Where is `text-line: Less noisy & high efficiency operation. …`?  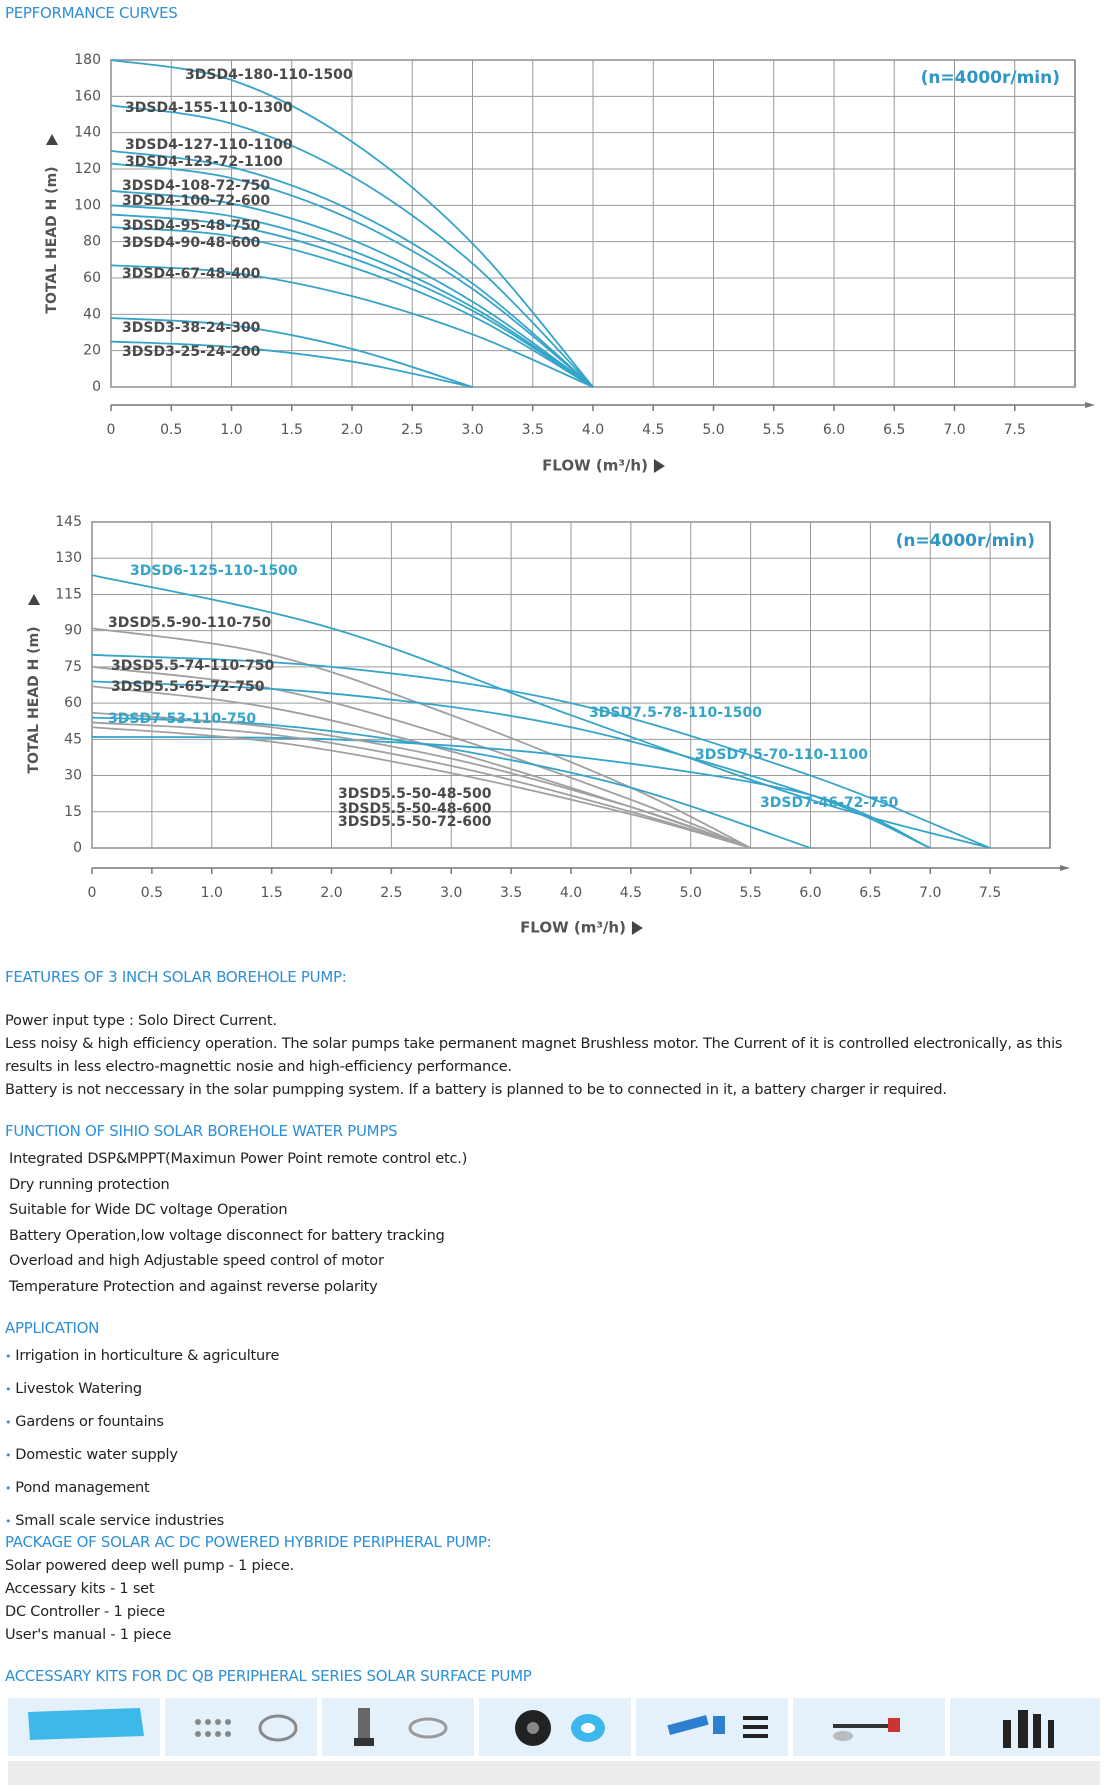 text-line: Less noisy & high efficiency operation. … is located at coordinates (534, 1055).